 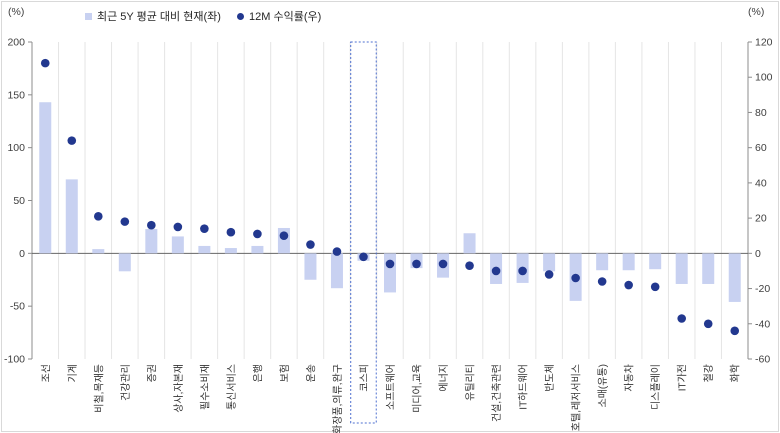 What do you see at coordinates (764, 78) in the screenshot?
I see `right-axis-tick-label: 100` at bounding box center [764, 78].